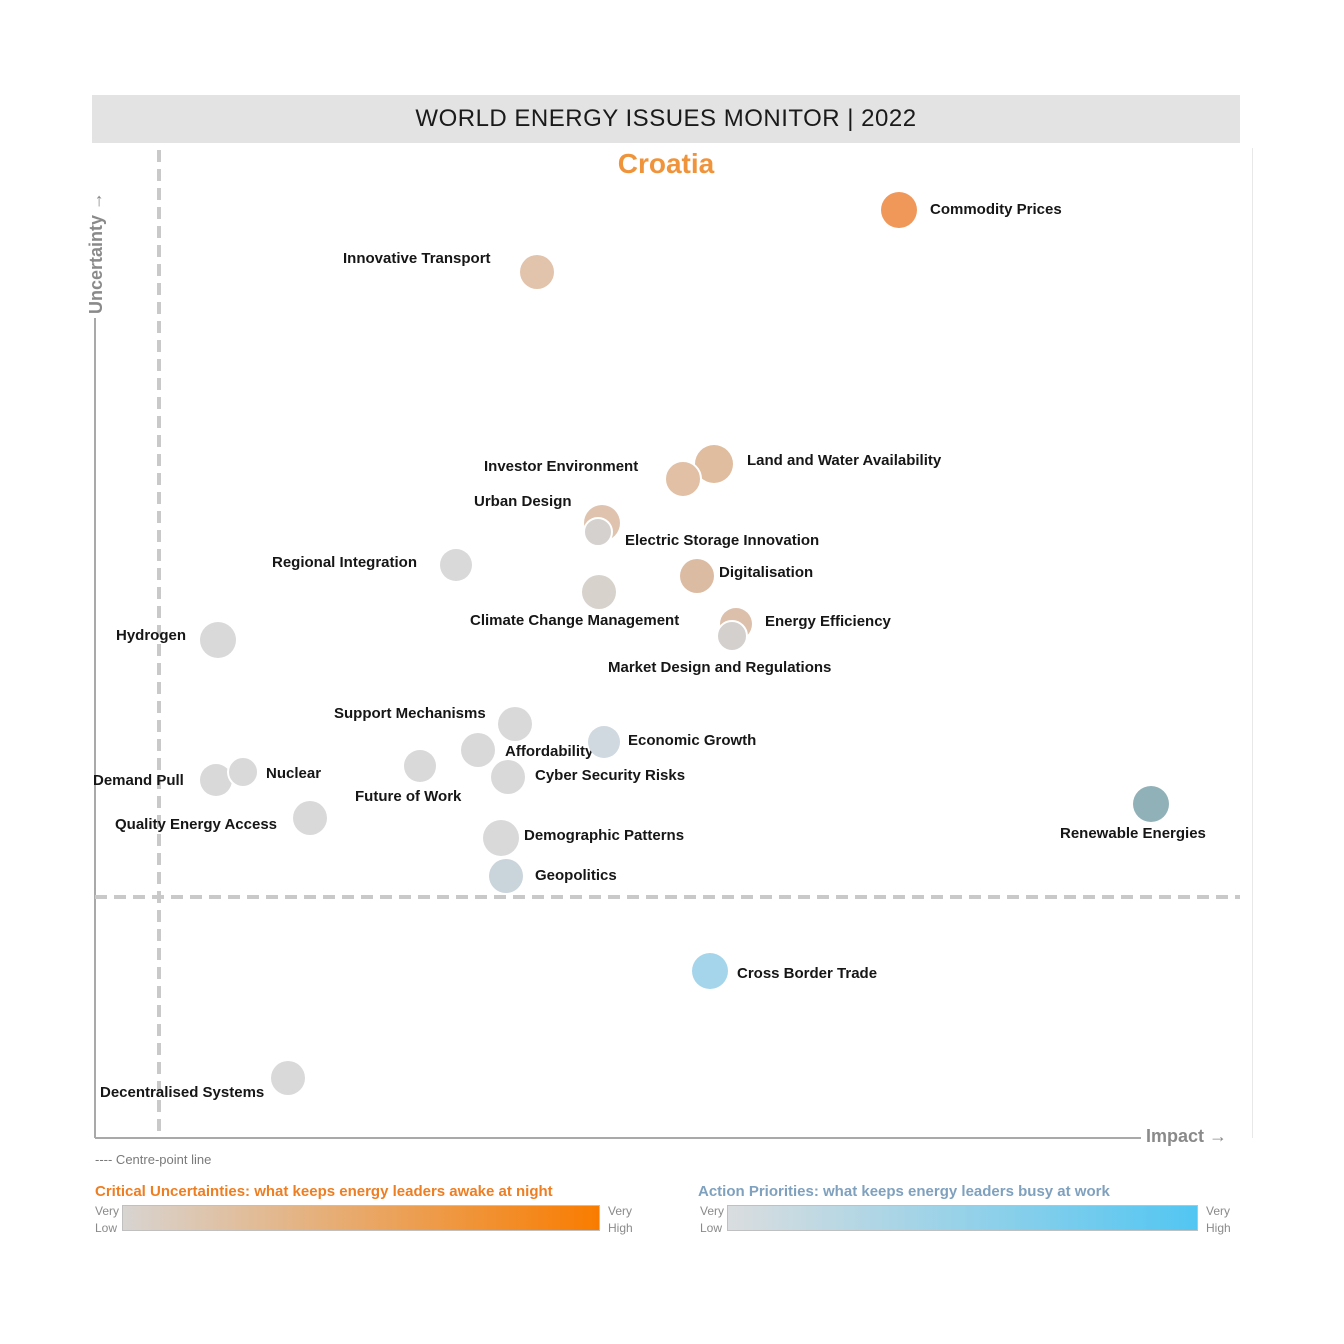 The height and width of the screenshot is (1344, 1344). What do you see at coordinates (151, 635) in the screenshot?
I see `label-hydrogen: Hydrogen` at bounding box center [151, 635].